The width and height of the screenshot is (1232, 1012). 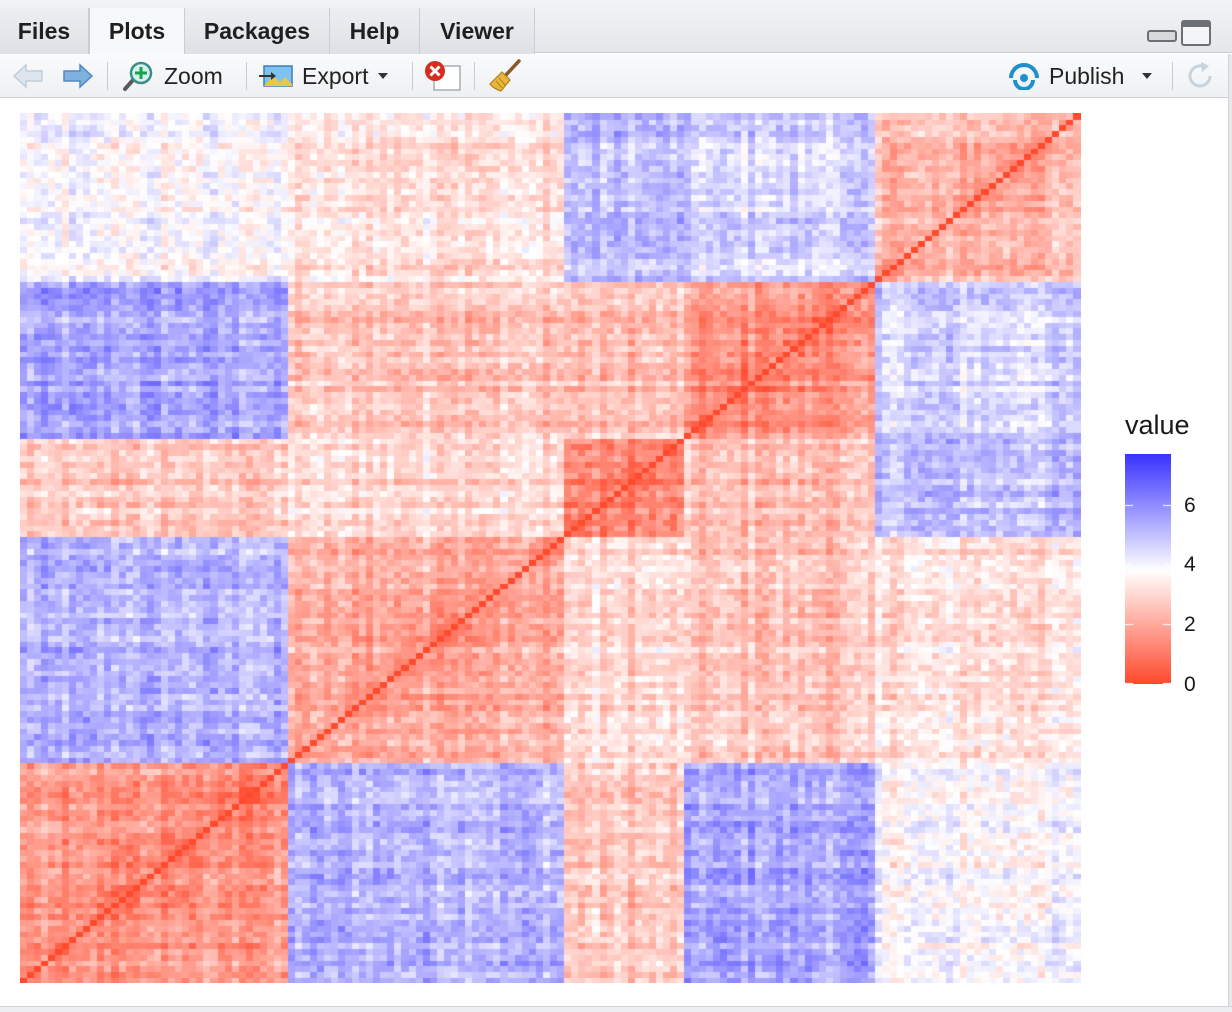 What do you see at coordinates (616, 1009) in the screenshot?
I see `pane-bottom-border` at bounding box center [616, 1009].